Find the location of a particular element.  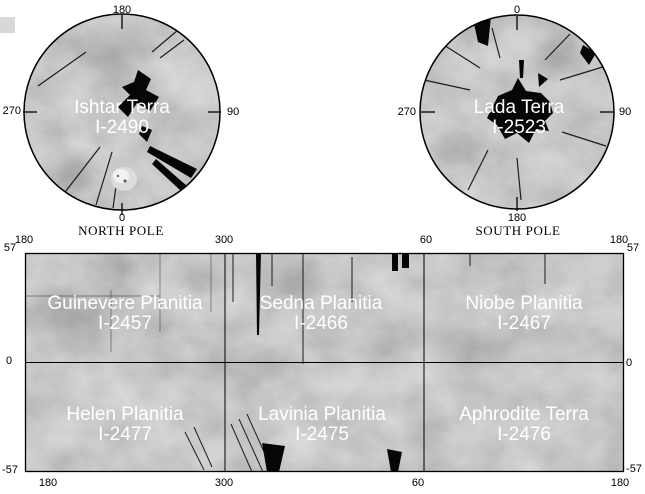

north-lon-left-label: 270 is located at coordinates (11, 111).